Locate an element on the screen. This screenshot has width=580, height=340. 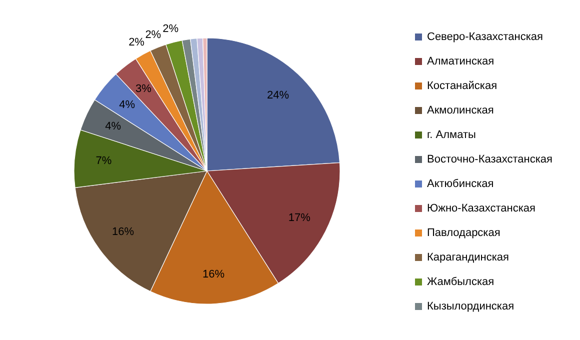
legend-label: Павлодарская is located at coordinates (463, 232).